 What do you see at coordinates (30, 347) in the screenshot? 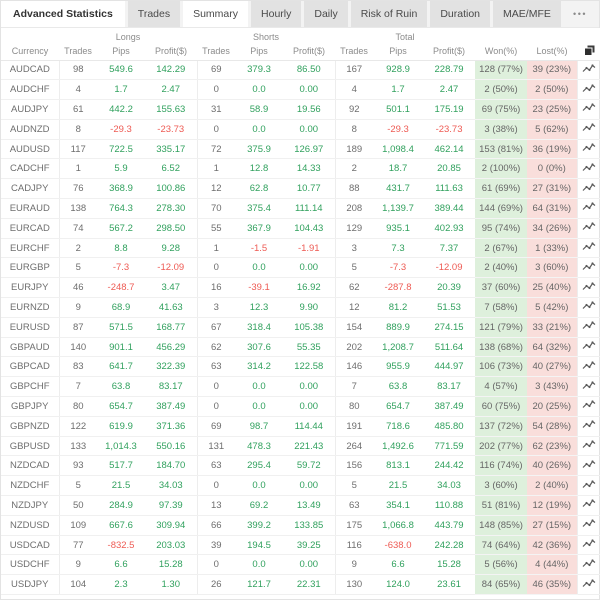
I see `currency-cell: GBPAUD` at bounding box center [30, 347].